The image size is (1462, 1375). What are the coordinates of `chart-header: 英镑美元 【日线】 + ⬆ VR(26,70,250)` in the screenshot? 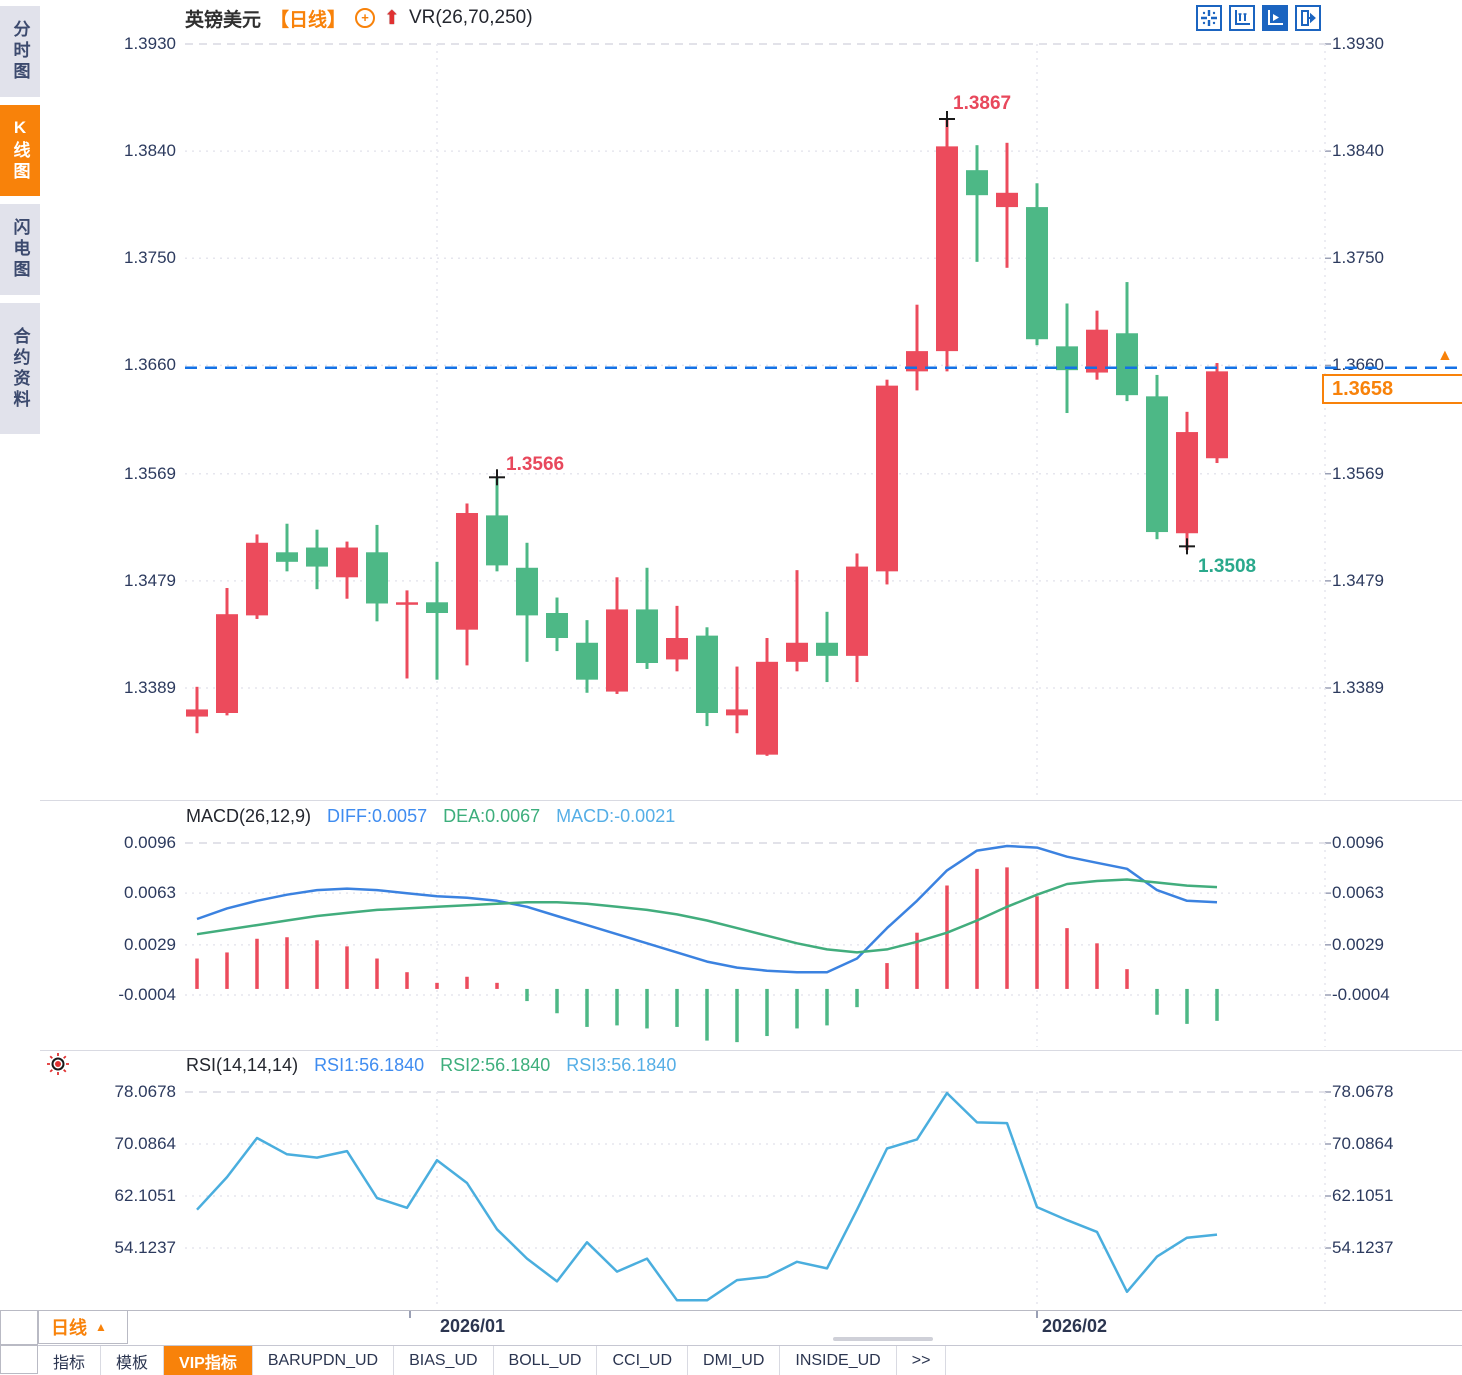 It's located at (359, 18).